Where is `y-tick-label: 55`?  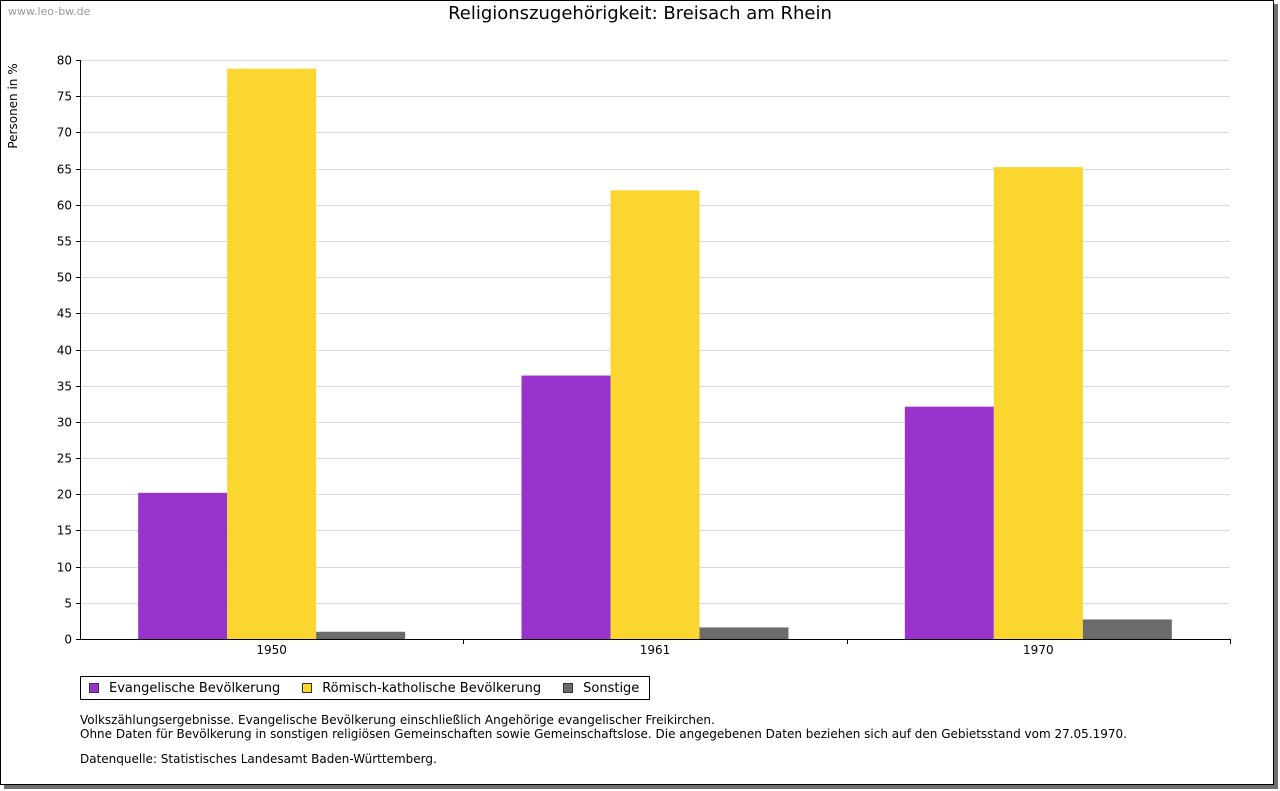 y-tick-label: 55 is located at coordinates (64, 242).